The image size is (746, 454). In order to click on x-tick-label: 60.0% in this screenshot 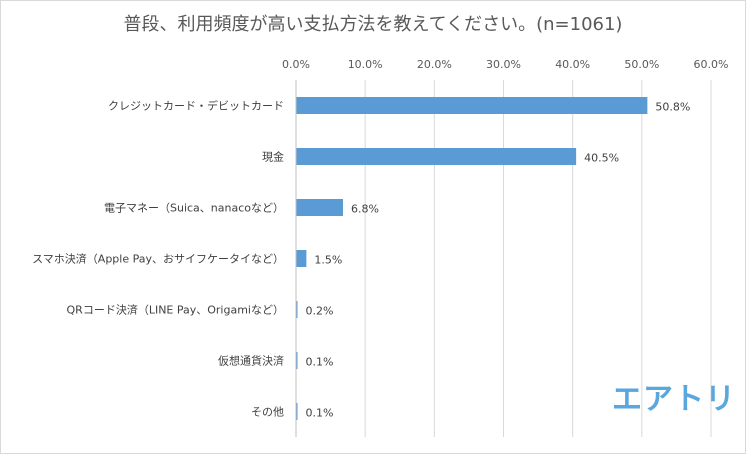, I will do `click(711, 64)`.